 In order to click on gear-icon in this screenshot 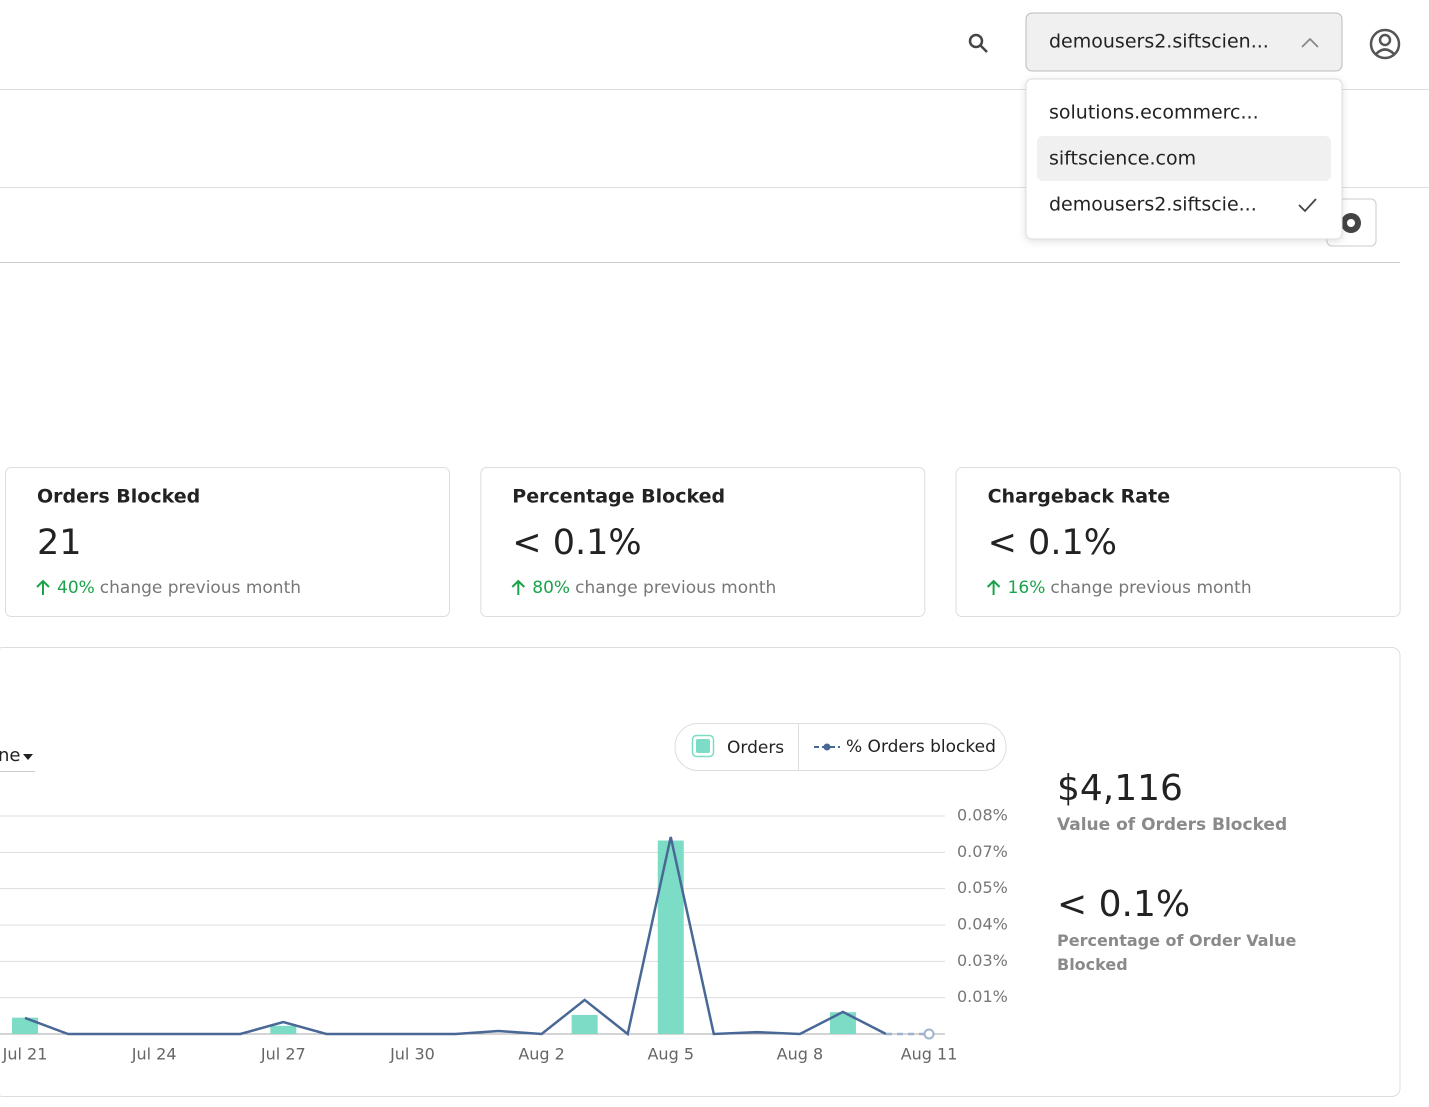, I will do `click(1351, 223)`.